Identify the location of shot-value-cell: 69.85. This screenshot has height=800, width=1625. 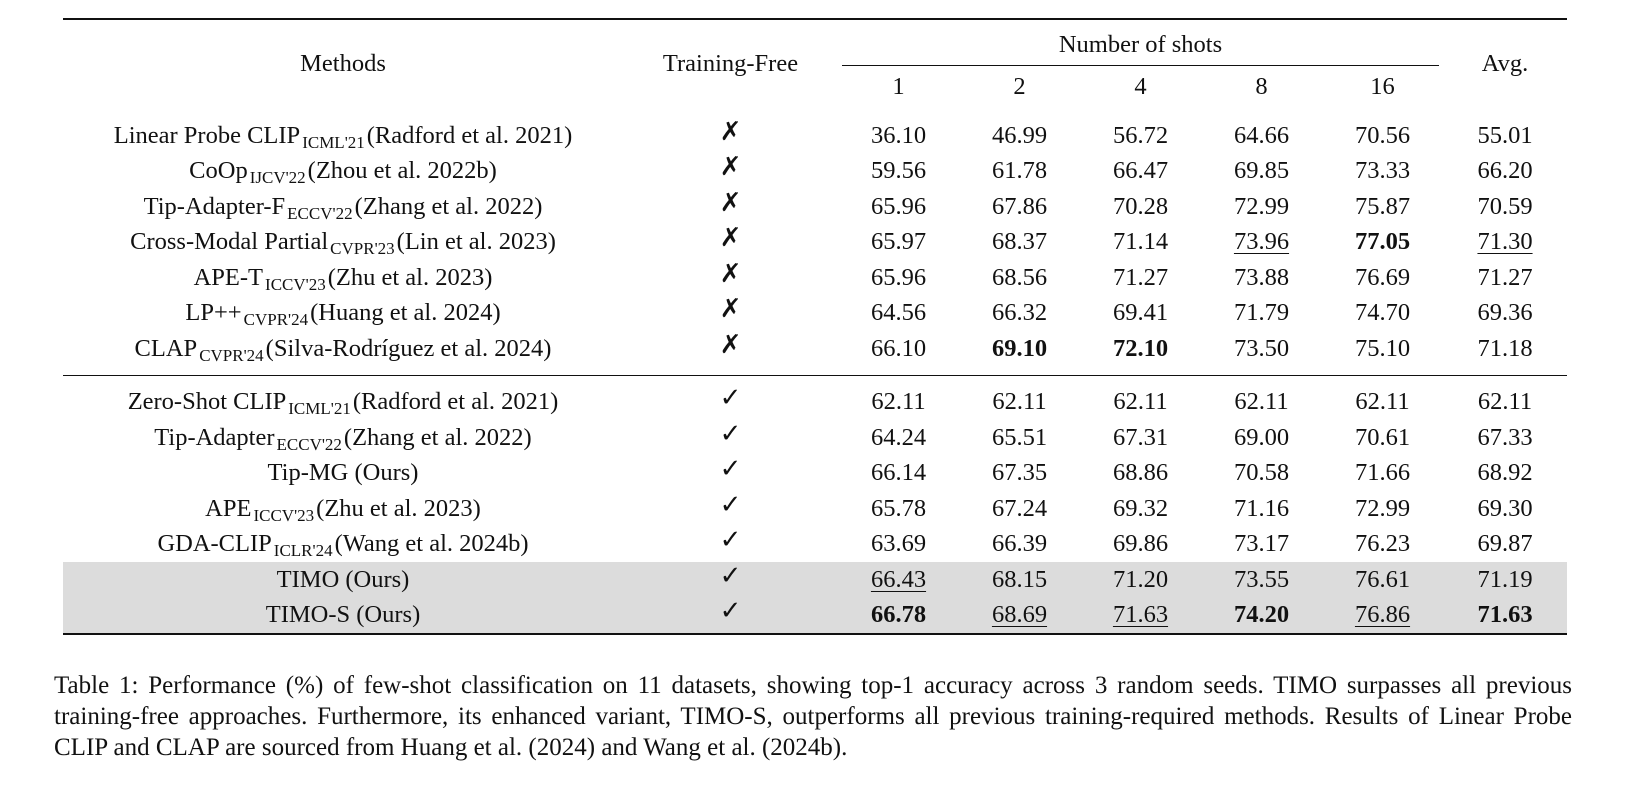
(1261, 172).